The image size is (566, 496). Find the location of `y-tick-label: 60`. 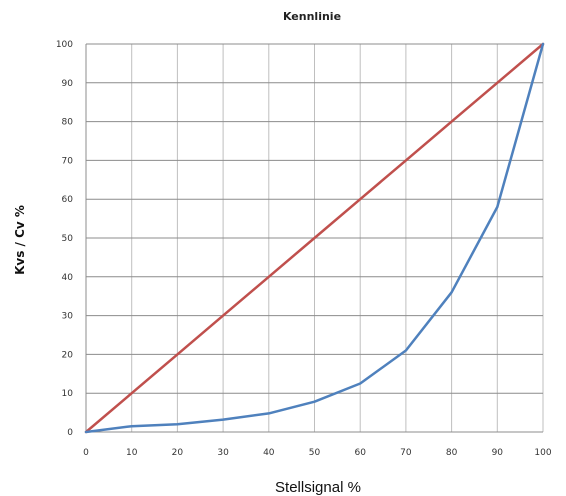

y-tick-label: 60 is located at coordinates (68, 200).